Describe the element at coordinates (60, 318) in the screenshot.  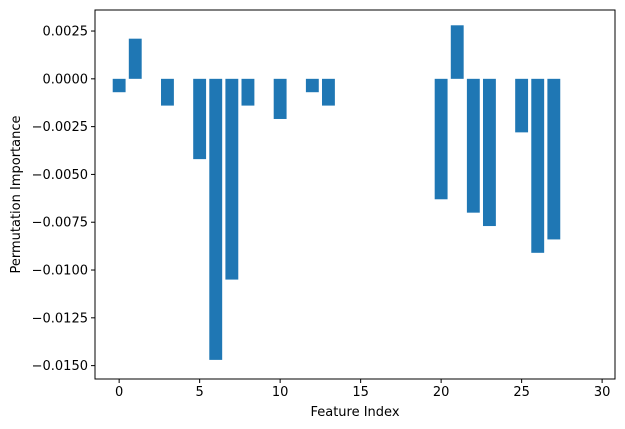
I see `y-tick-label: −0.0125` at that location.